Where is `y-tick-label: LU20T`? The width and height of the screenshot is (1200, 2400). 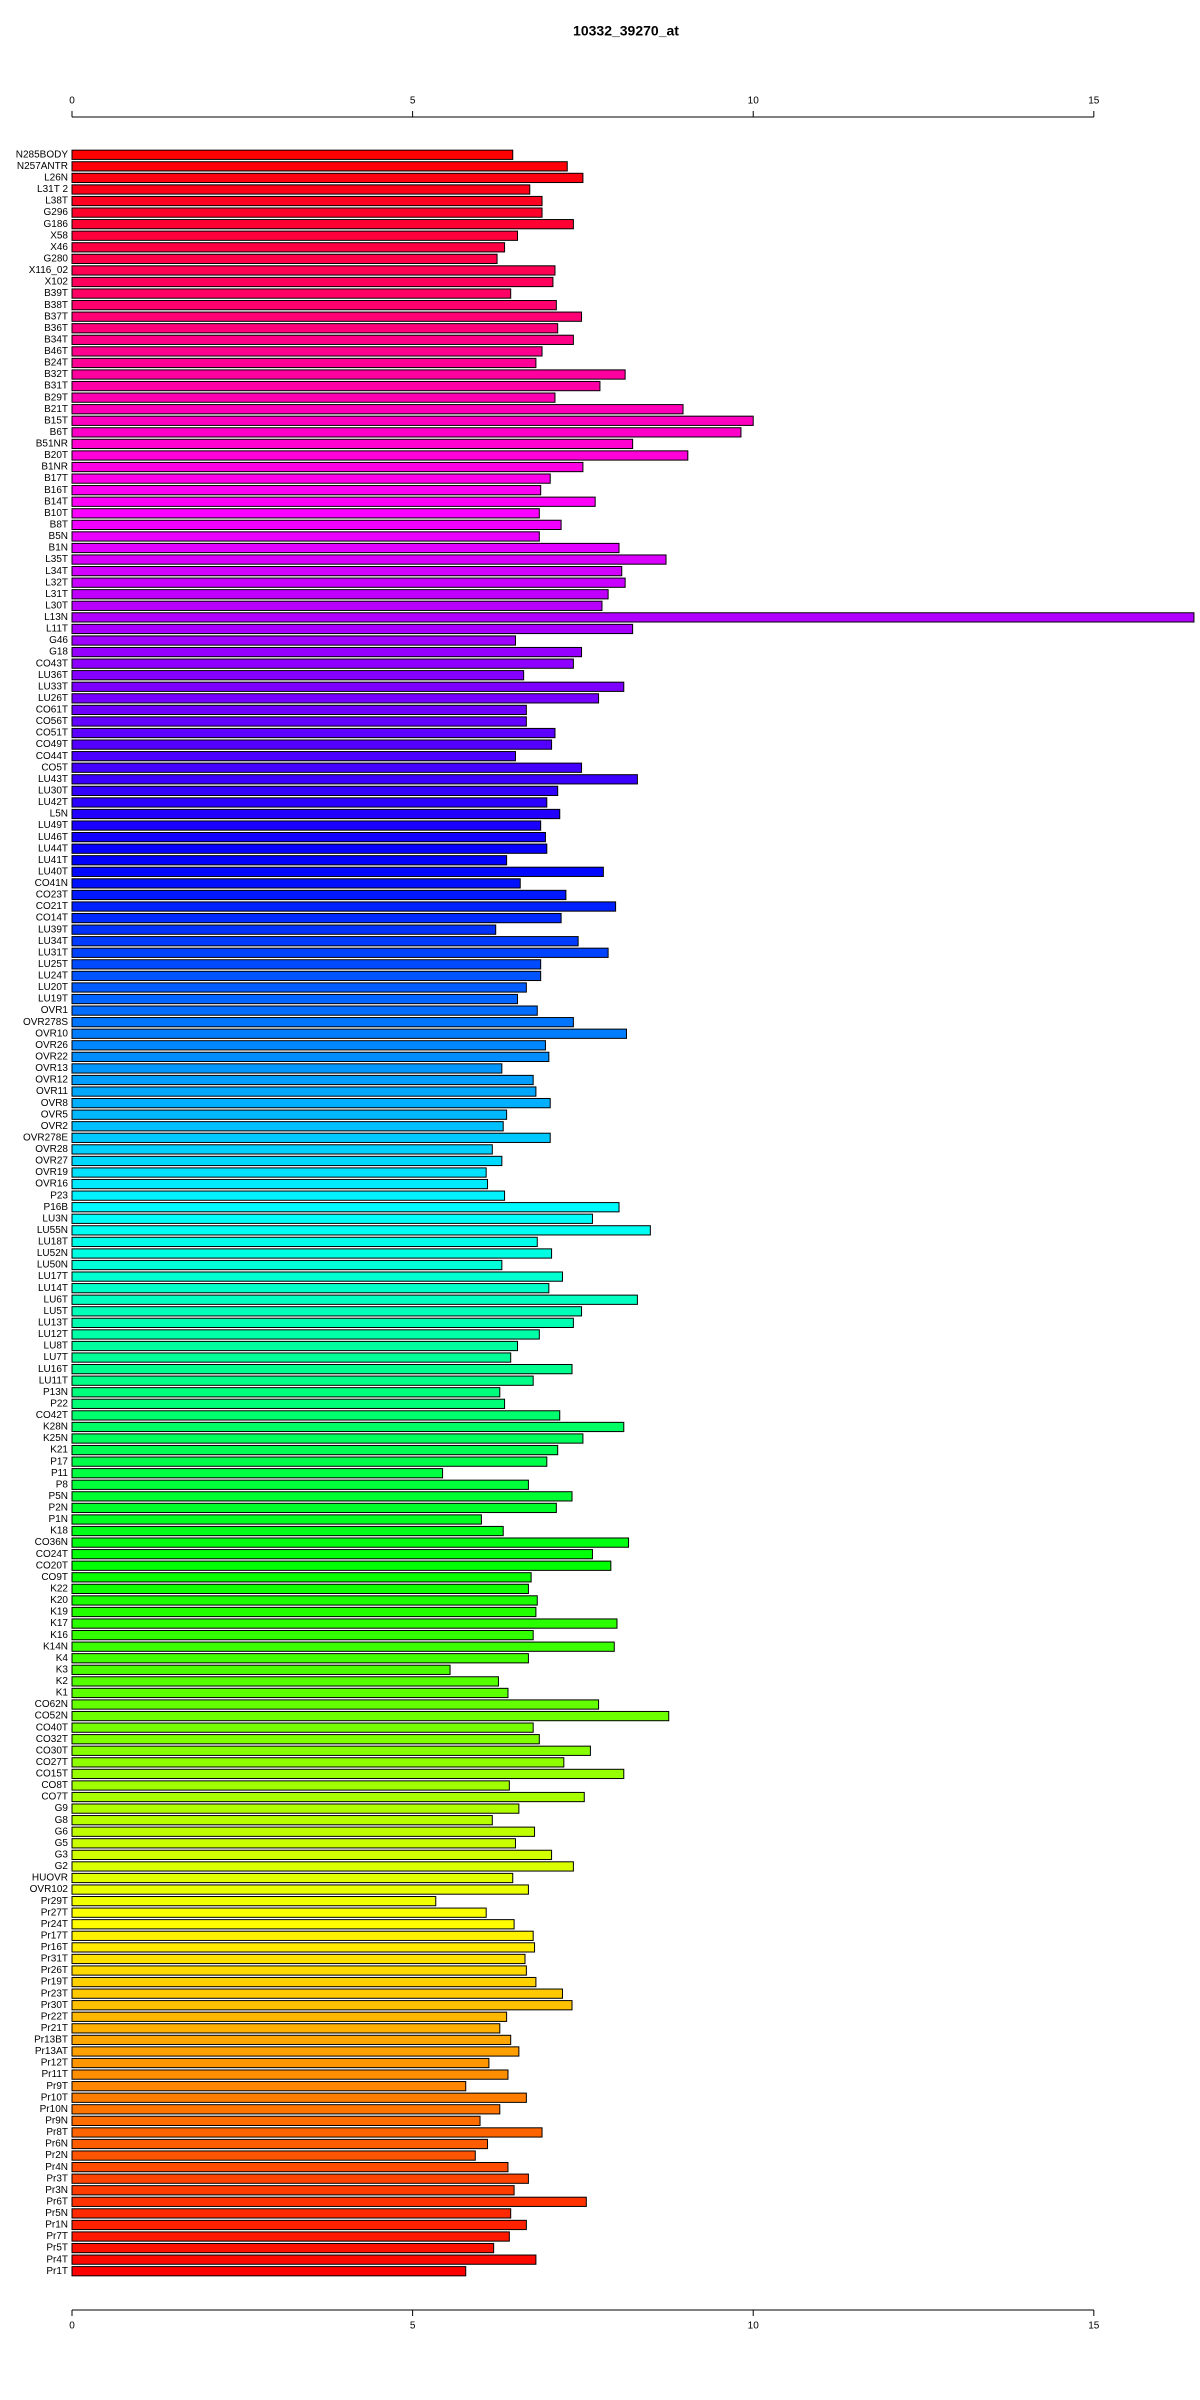 y-tick-label: LU20T is located at coordinates (53, 987).